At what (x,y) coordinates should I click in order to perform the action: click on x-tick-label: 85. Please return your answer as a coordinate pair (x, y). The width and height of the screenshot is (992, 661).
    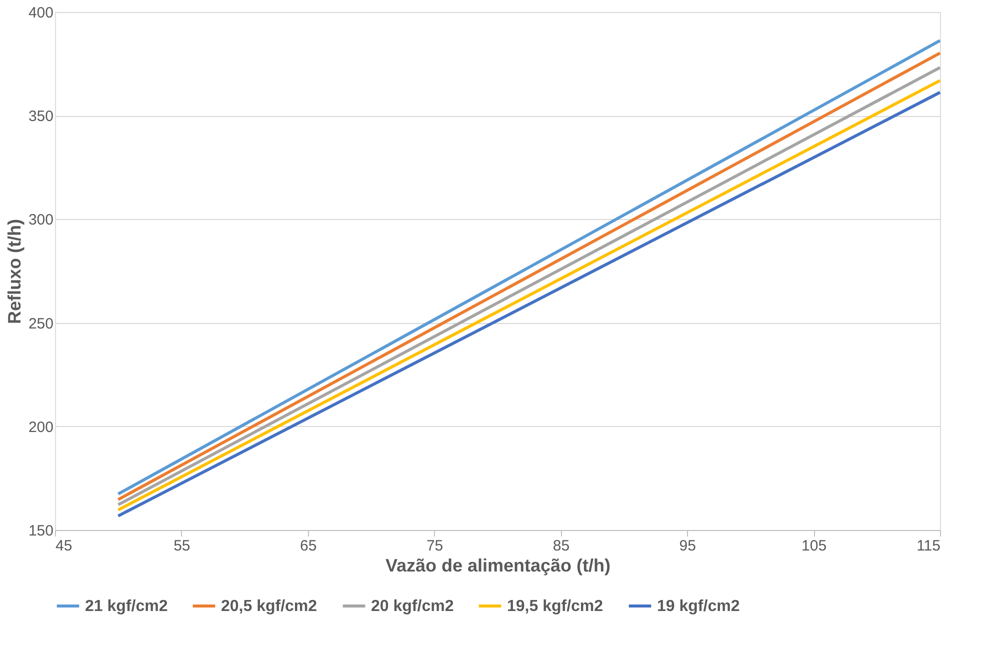
    Looking at the image, I should click on (561, 546).